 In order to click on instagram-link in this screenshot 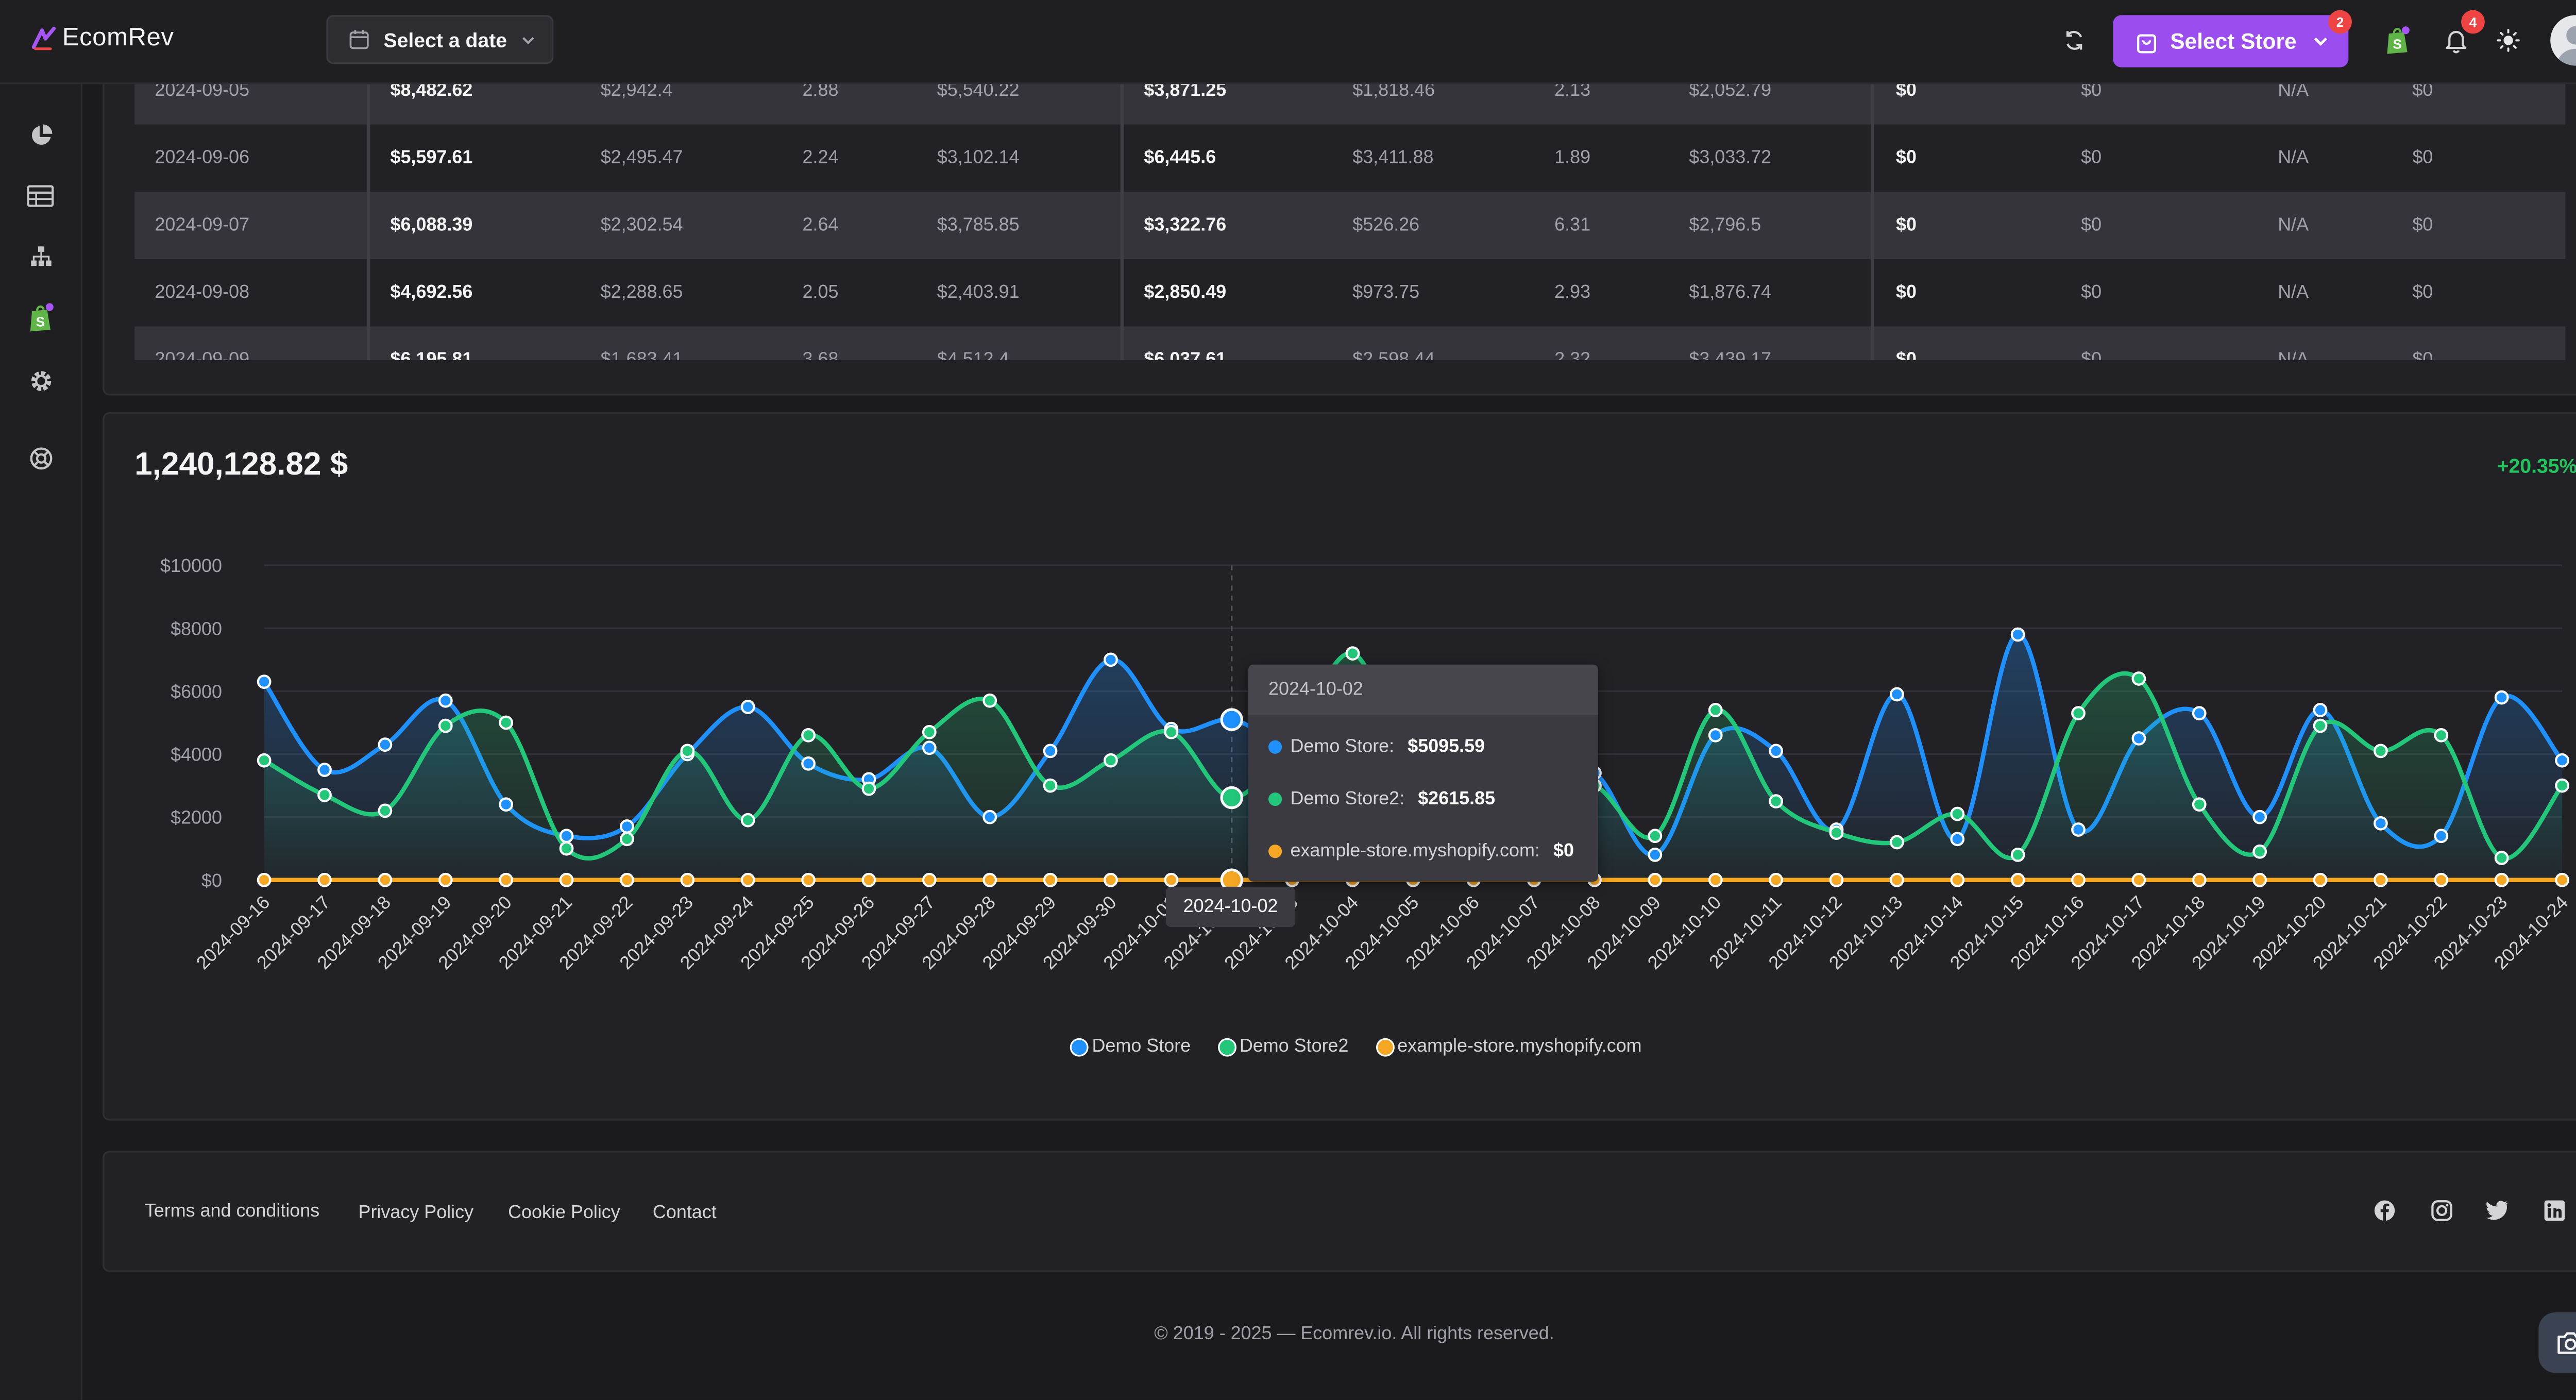, I will do `click(2441, 1210)`.